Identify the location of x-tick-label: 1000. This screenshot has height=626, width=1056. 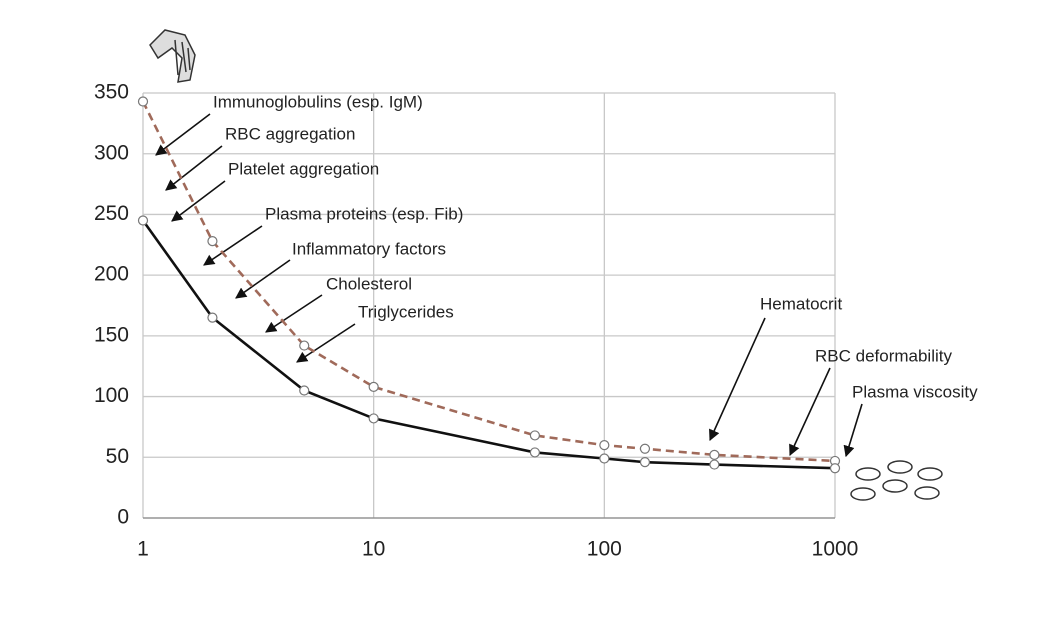
(835, 549).